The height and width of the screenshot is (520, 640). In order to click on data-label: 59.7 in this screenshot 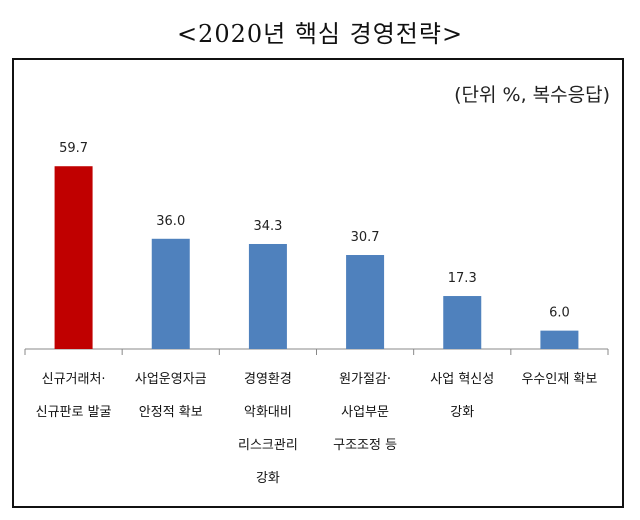, I will do `click(73, 148)`.